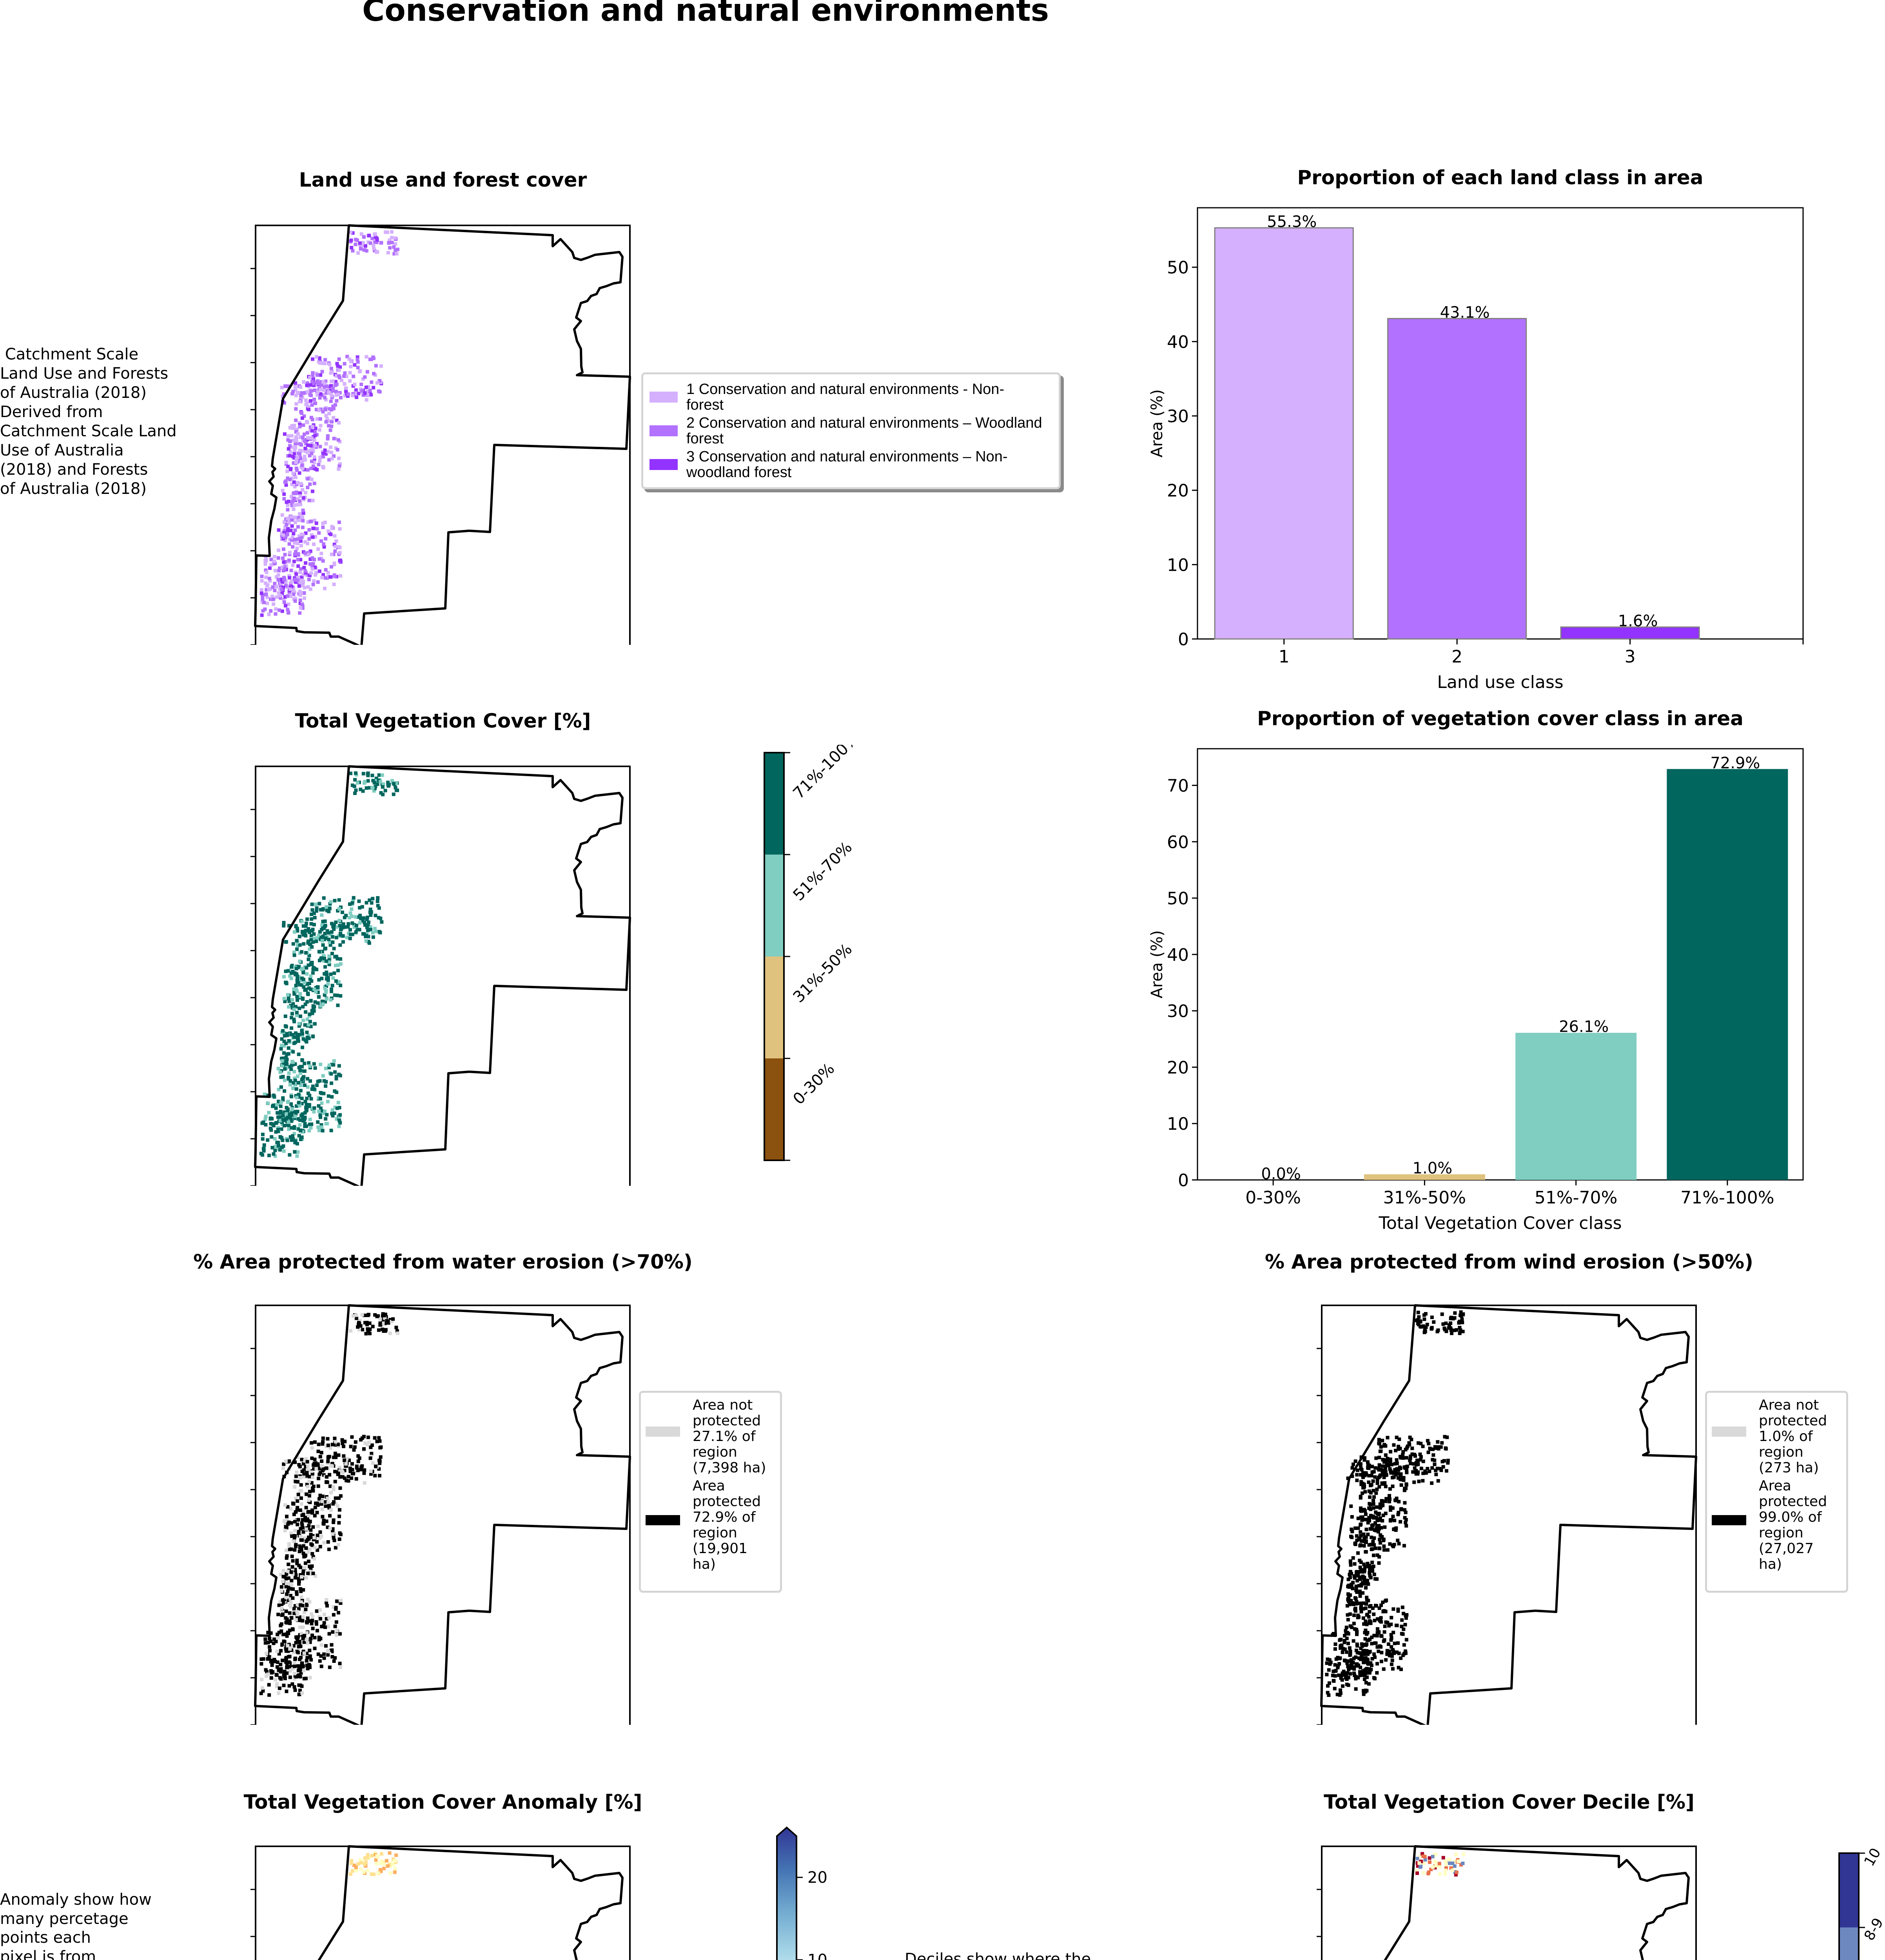  Describe the element at coordinates (1638, 621) in the screenshot. I see `bar-value-label: 1.6%` at that location.